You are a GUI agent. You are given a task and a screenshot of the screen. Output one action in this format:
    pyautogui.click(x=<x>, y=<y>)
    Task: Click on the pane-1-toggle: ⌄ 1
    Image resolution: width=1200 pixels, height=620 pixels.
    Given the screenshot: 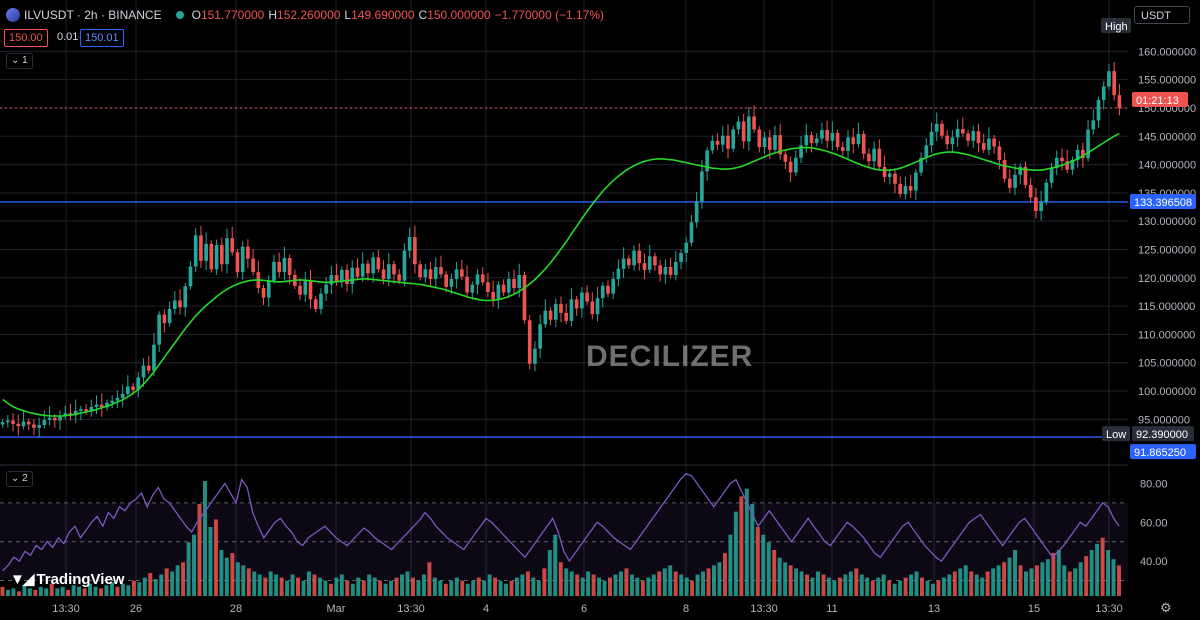 What is the action you would take?
    pyautogui.click(x=19, y=61)
    